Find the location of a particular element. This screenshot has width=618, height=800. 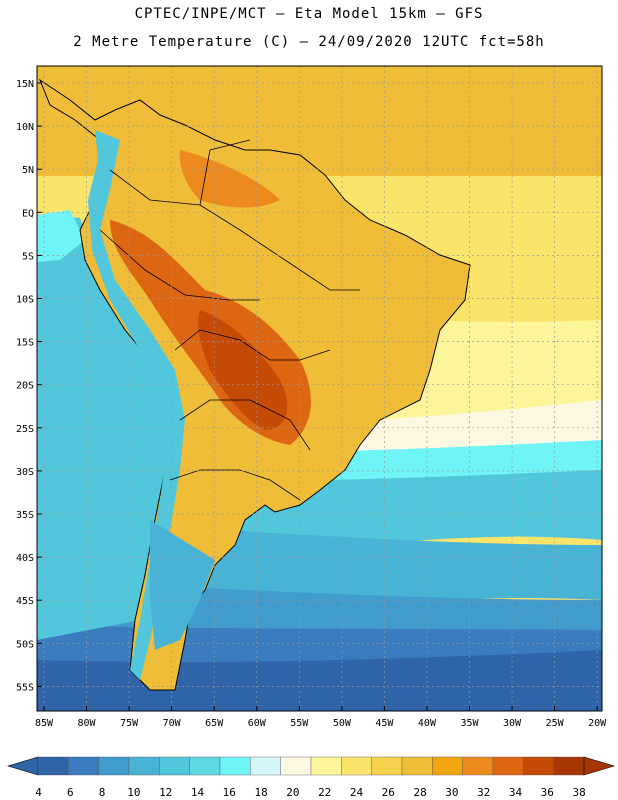

colorbar-label: 24 is located at coordinates (357, 792).